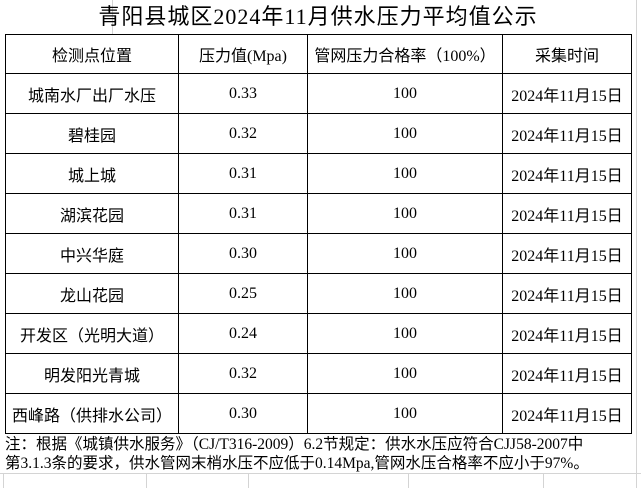 This screenshot has width=641, height=488. What do you see at coordinates (92, 93) in the screenshot?
I see `cell-location: 城南水厂出厂水压` at bounding box center [92, 93].